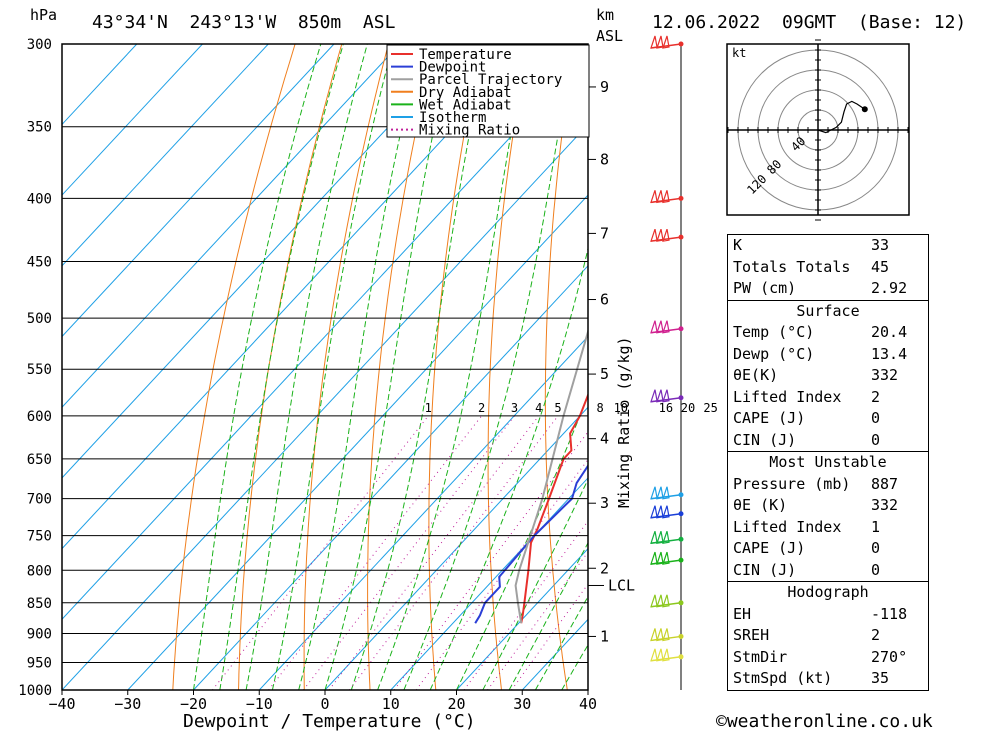 Image resolution: width=1000 pixels, height=733 pixels. I want to click on x-tick-label: 0, so click(324, 704).